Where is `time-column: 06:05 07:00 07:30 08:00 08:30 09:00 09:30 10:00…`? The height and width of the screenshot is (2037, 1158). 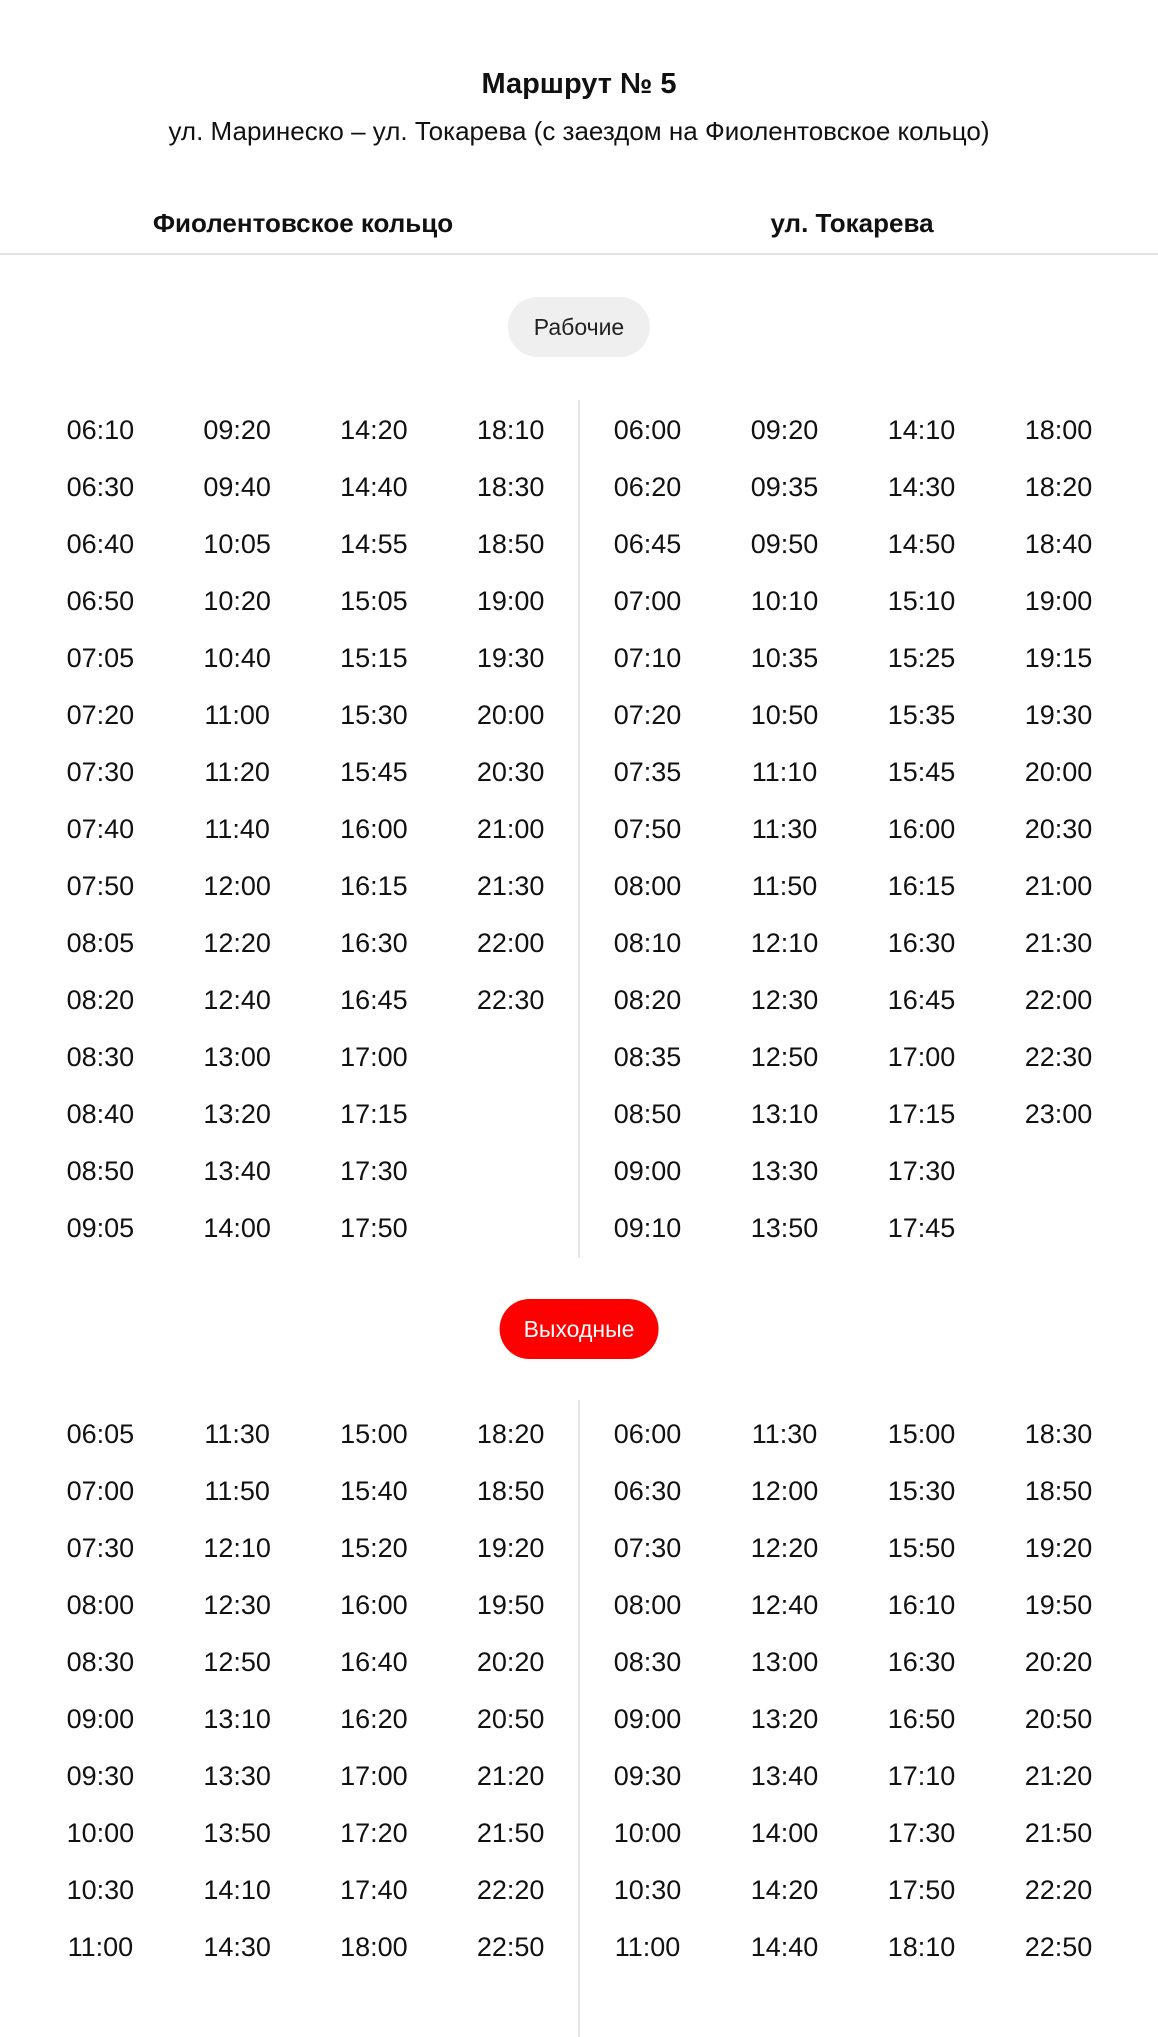 time-column: 06:05 07:00 07:30 08:00 08:30 09:00 09:30 10:00… is located at coordinates (100, 1691).